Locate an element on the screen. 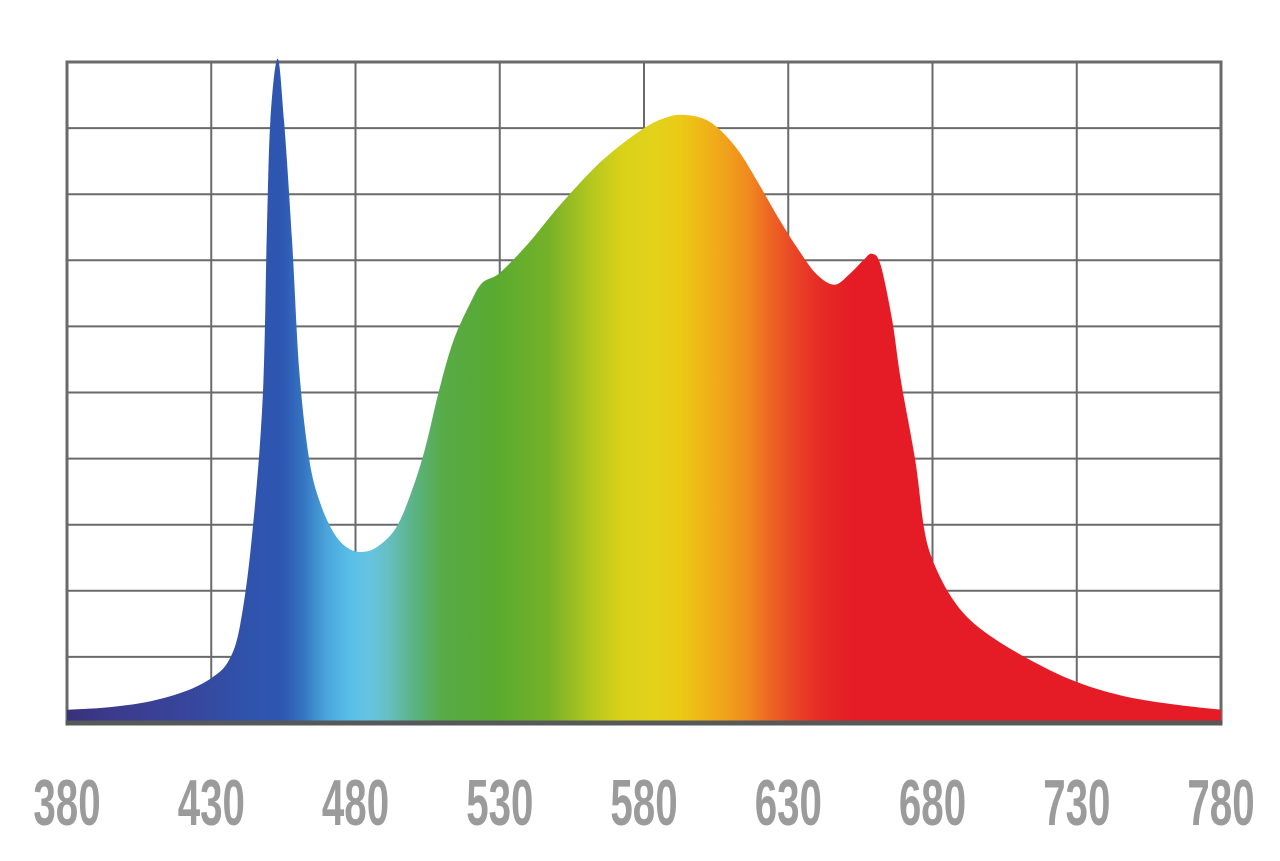 This screenshot has width=1280, height=861. x-tick-label: 430 is located at coordinates (211, 803).